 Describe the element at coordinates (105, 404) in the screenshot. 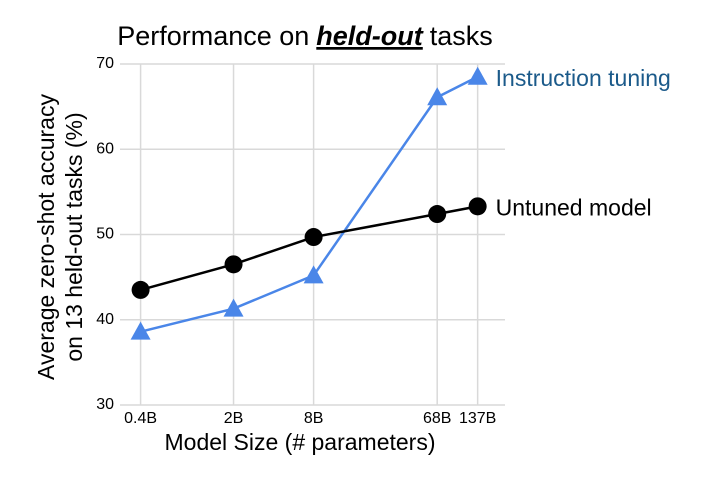

I see `y-tick-label: 30` at that location.